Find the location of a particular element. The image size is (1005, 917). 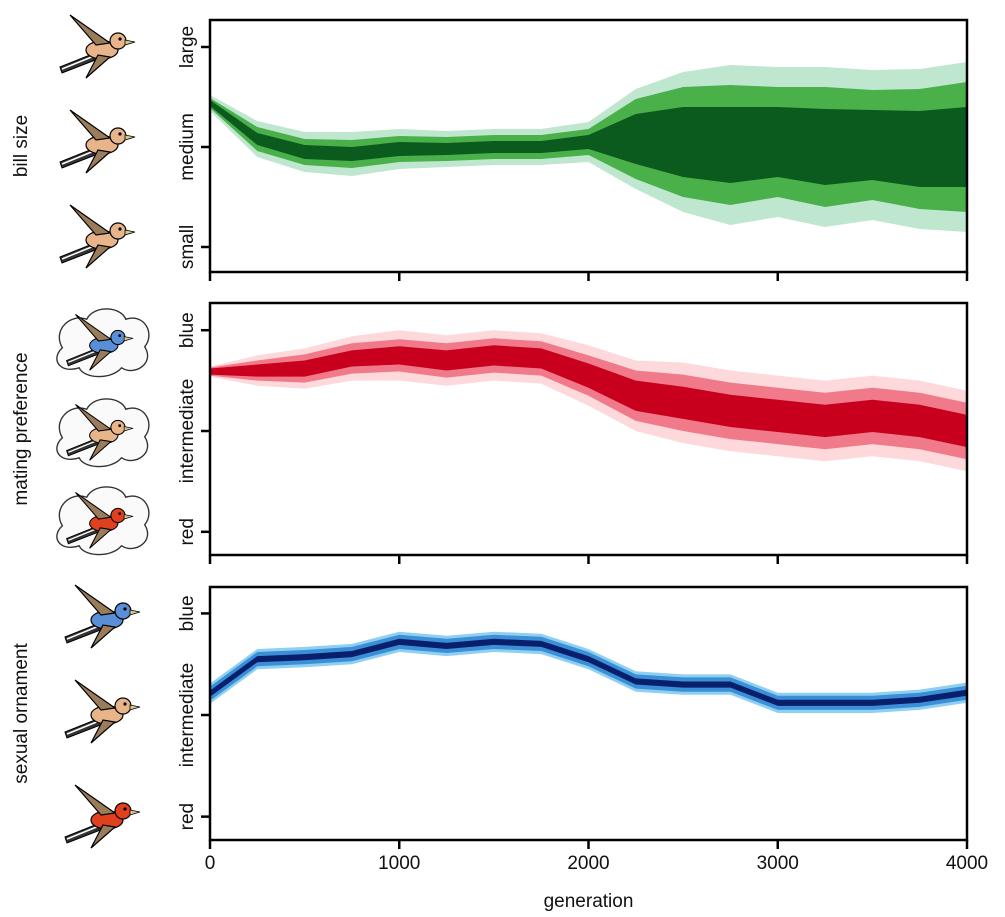

y-axis-label: mating preference is located at coordinates (21, 428).